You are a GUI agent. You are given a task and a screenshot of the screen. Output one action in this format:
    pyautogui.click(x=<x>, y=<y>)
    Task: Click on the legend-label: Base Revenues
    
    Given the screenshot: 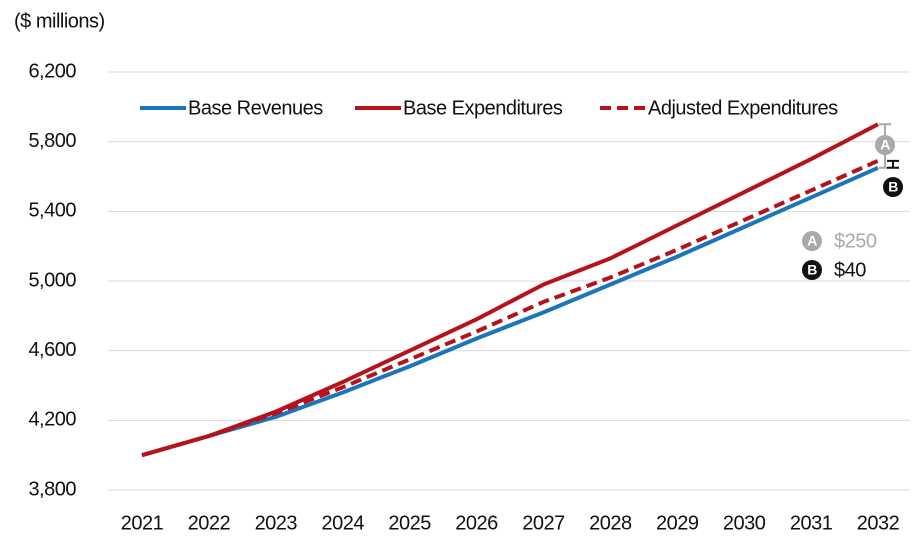 What is the action you would take?
    pyautogui.click(x=255, y=108)
    